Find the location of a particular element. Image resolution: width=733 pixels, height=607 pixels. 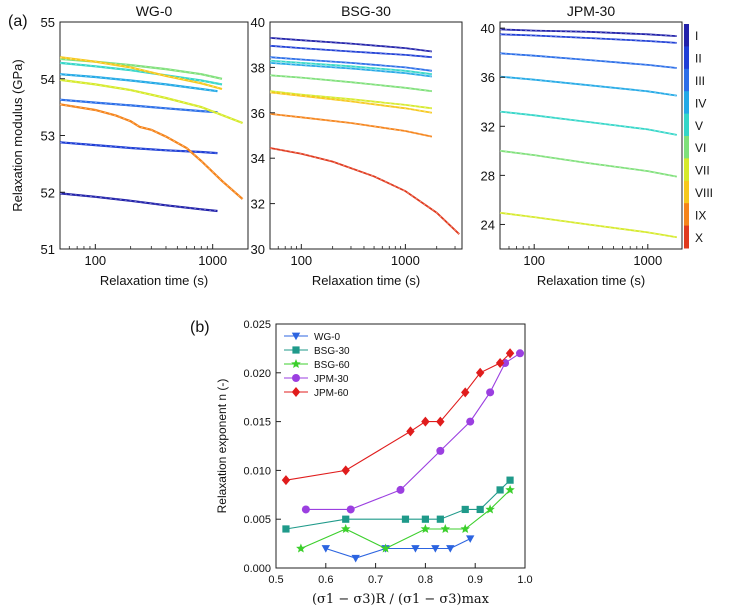

panel-b-label: (b) is located at coordinates (200, 327).